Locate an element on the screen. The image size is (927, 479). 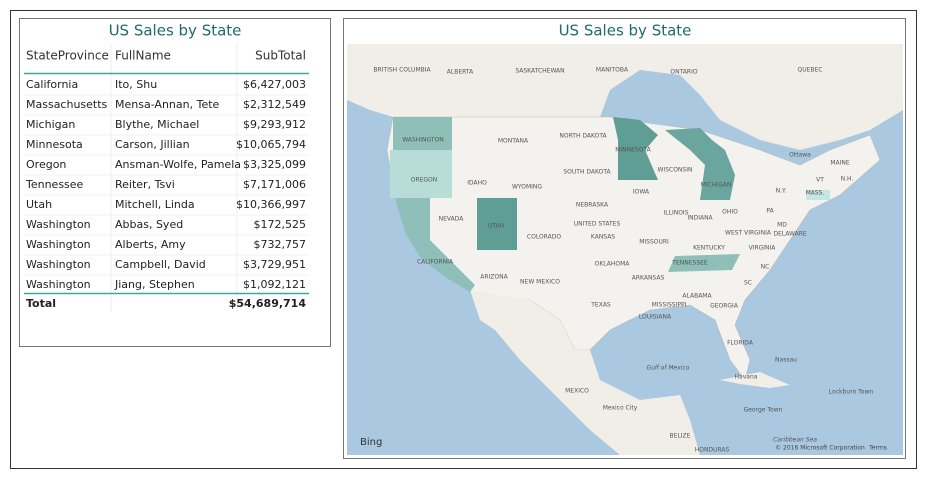
map-label: WYOMING is located at coordinates (527, 187).